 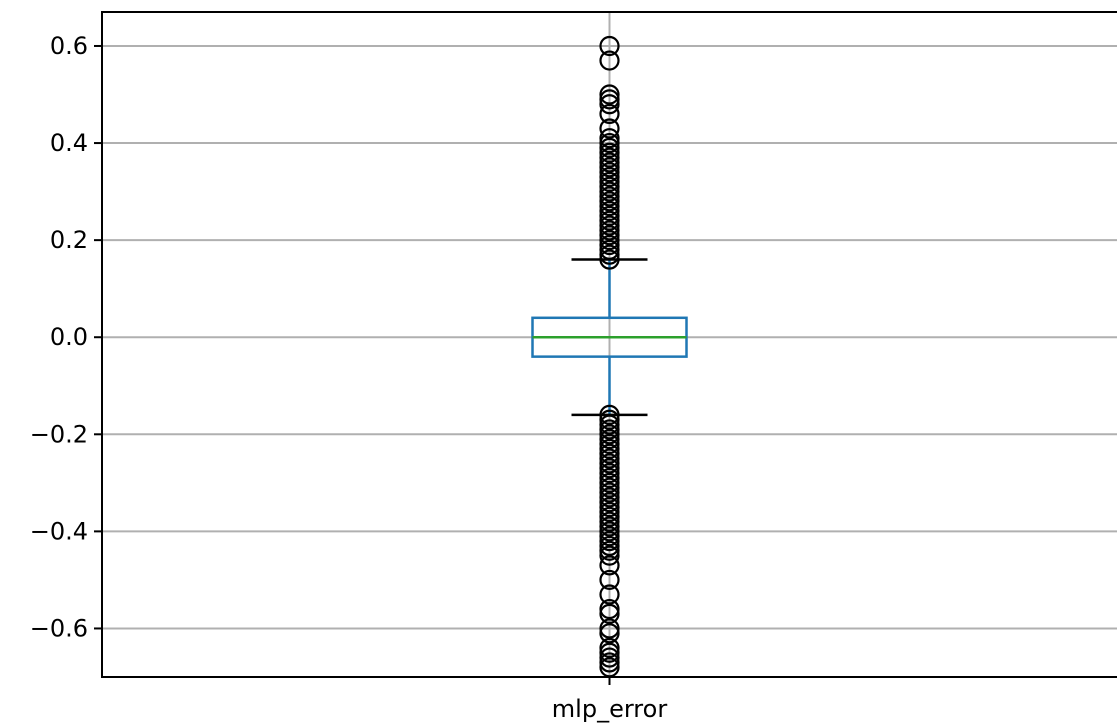 What do you see at coordinates (69, 240) in the screenshot?
I see `y-tick-label: 0.2` at bounding box center [69, 240].